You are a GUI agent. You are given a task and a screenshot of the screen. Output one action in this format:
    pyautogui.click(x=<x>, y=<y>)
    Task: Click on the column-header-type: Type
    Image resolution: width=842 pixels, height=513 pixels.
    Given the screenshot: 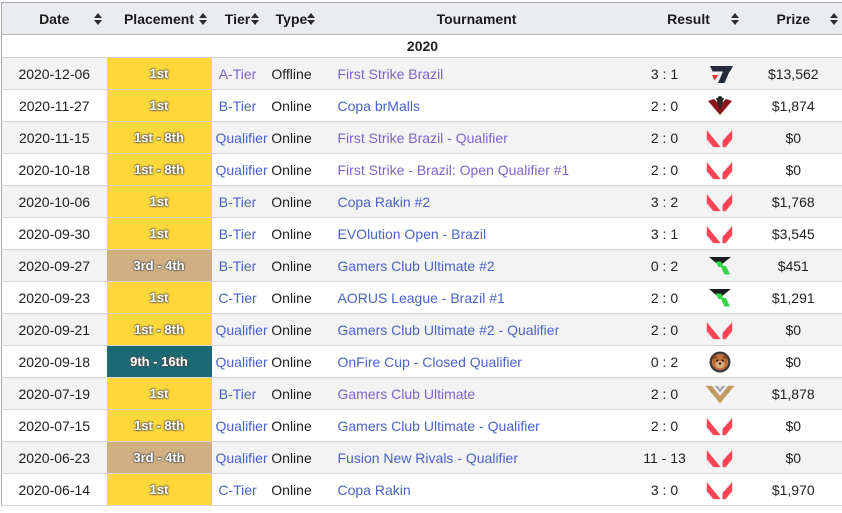 What is the action you would take?
    pyautogui.click(x=292, y=19)
    